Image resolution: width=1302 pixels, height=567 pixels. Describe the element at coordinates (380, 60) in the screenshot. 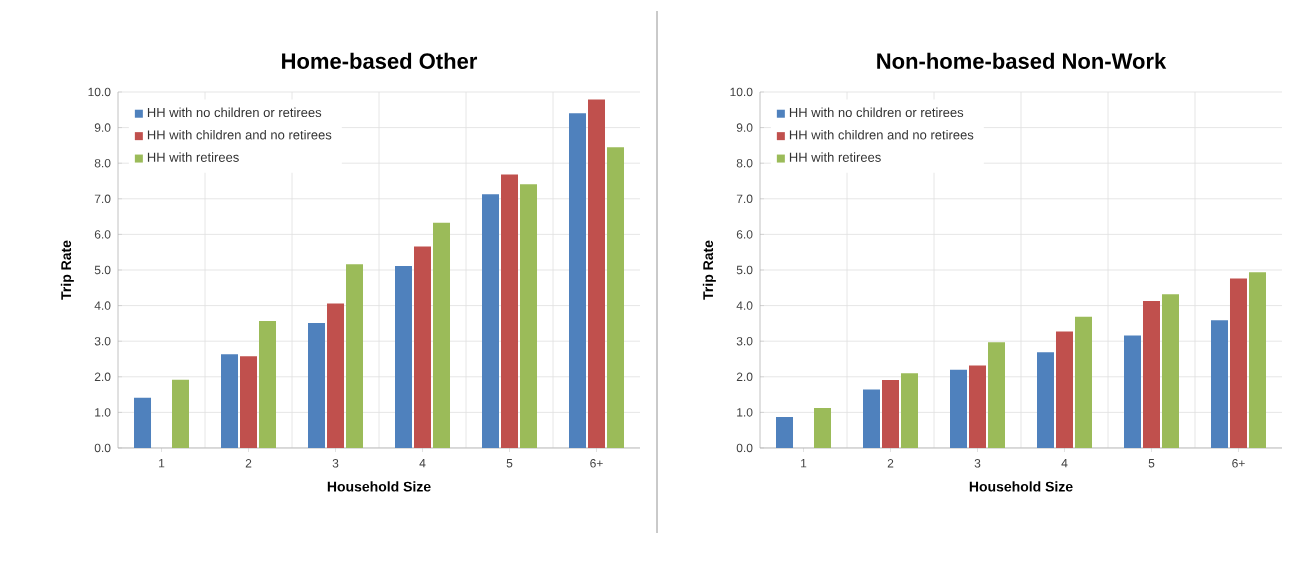

I see `chart-title: Home-based Other` at that location.